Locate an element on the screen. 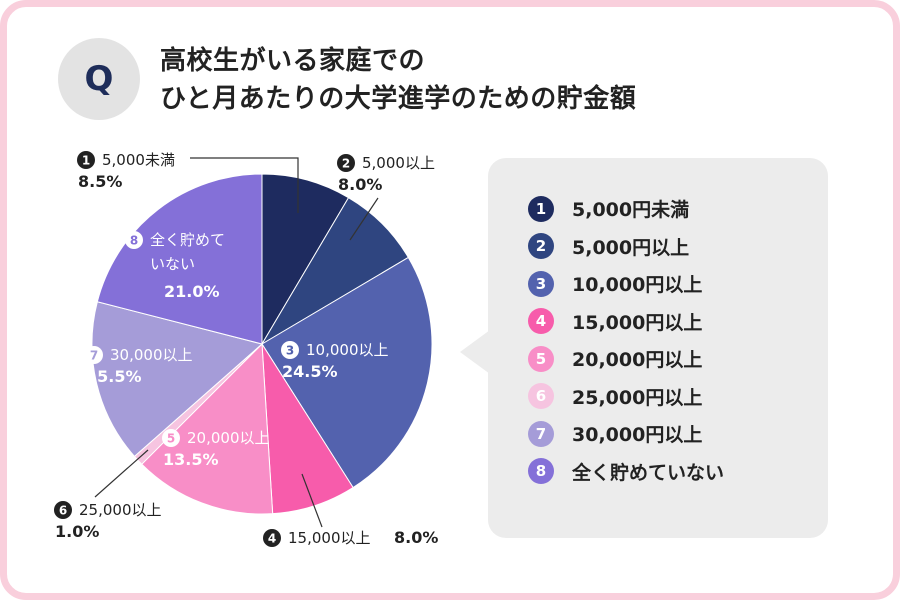 Image resolution: width=900 pixels, height=600 pixels. slice-percent-6: 1.0% is located at coordinates (77, 531).